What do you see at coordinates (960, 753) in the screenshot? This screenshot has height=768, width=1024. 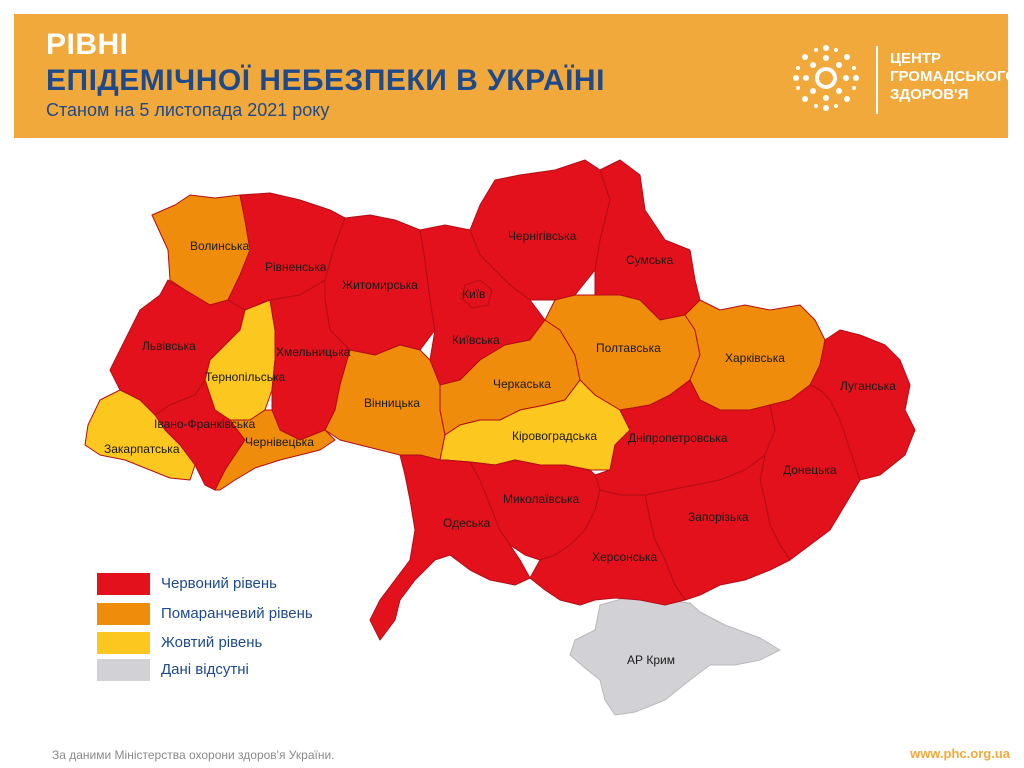 I see `website-link: www.phc.org.ua` at bounding box center [960, 753].